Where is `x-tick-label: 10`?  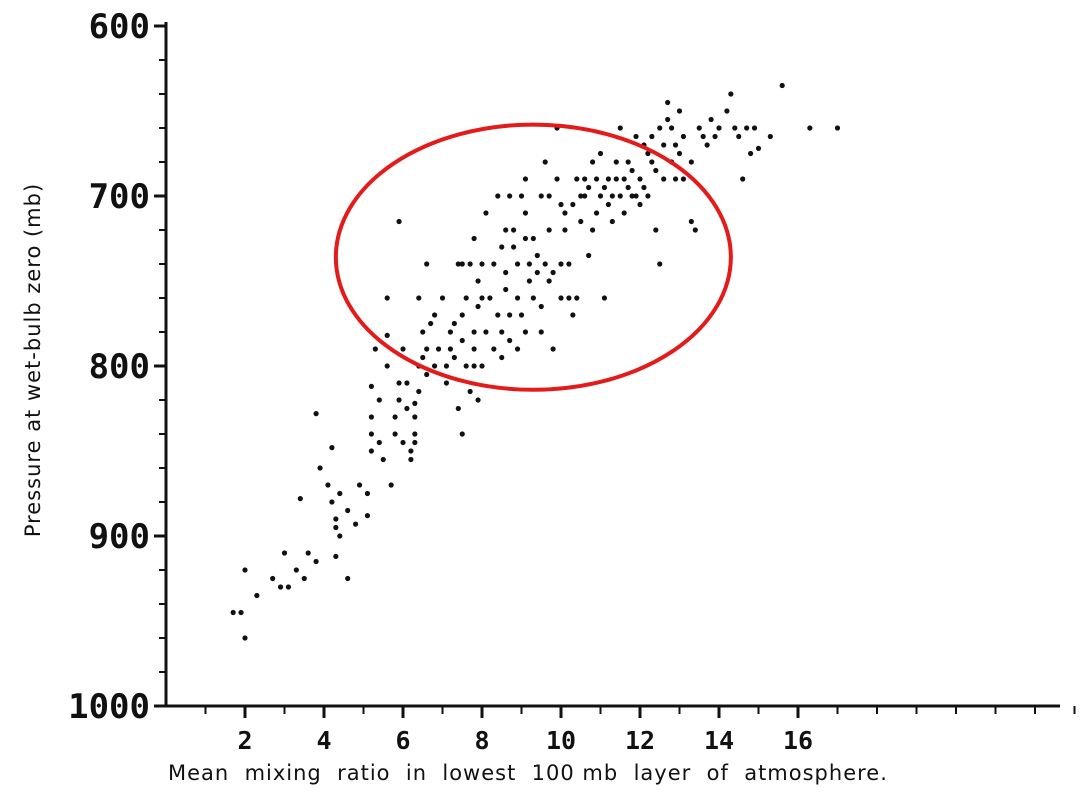 x-tick-label: 10 is located at coordinates (561, 740).